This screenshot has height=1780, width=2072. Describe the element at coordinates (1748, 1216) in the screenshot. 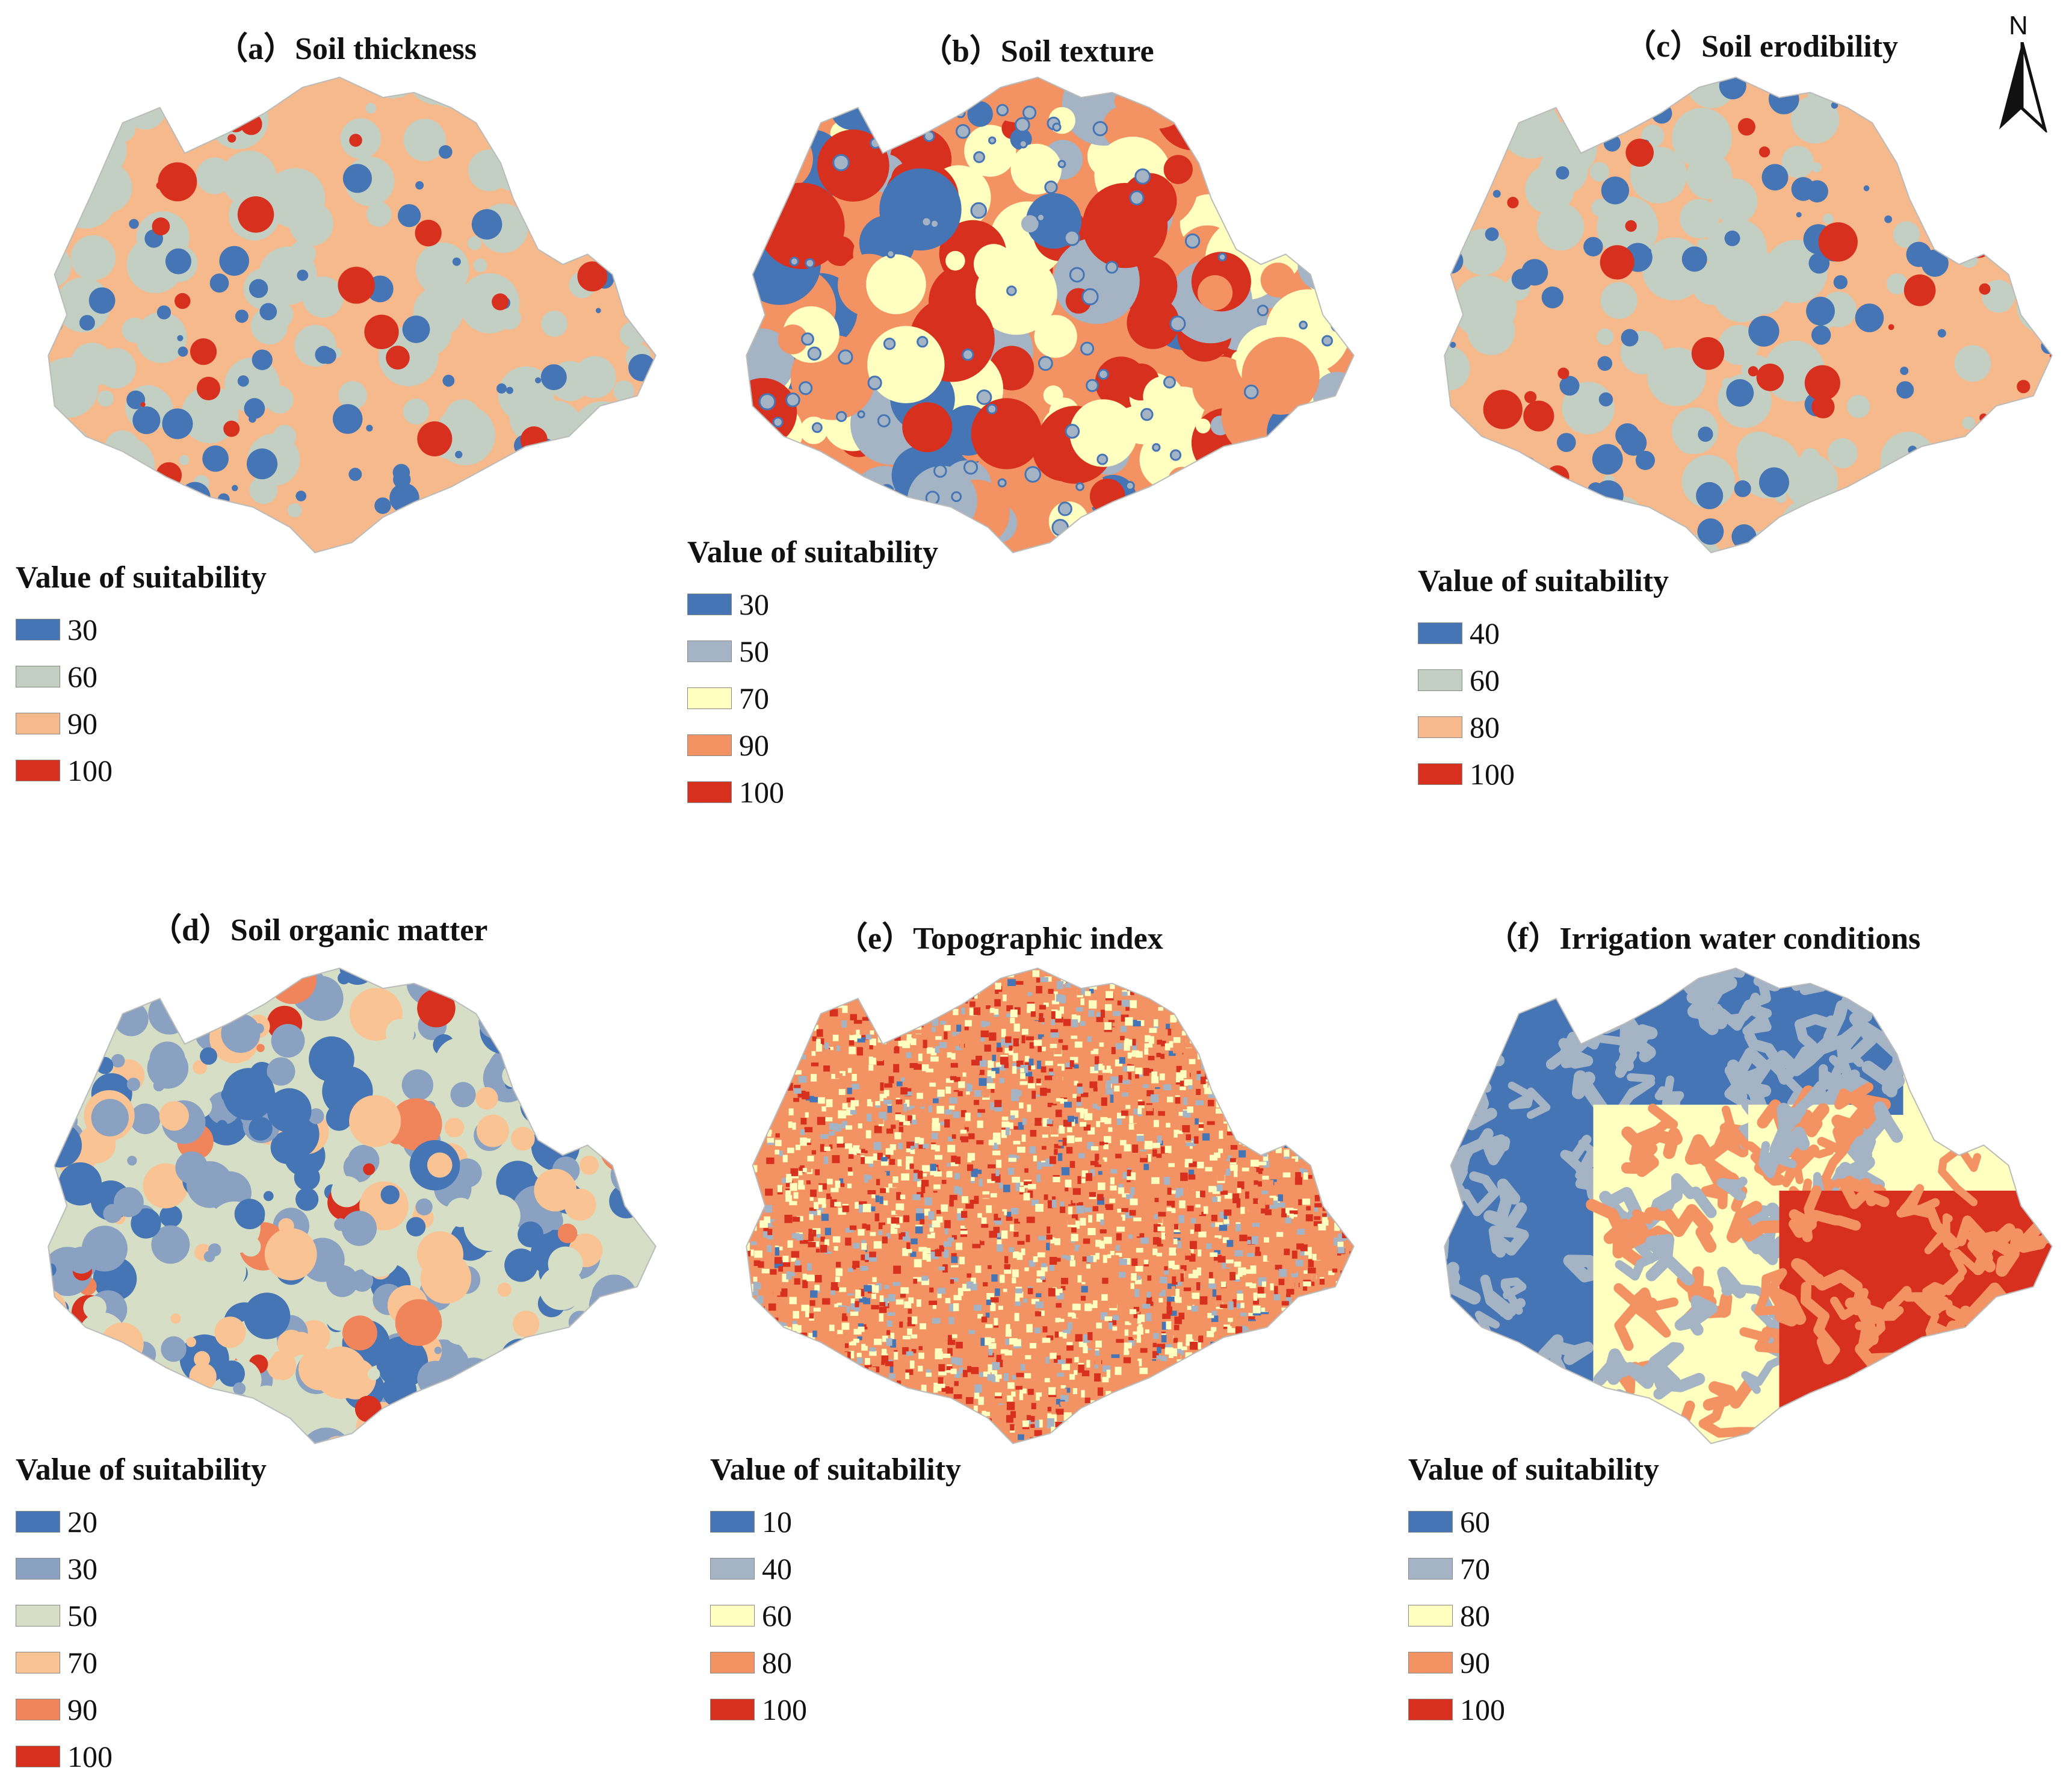

I see `map-f-irrigation-water-conditions` at that location.